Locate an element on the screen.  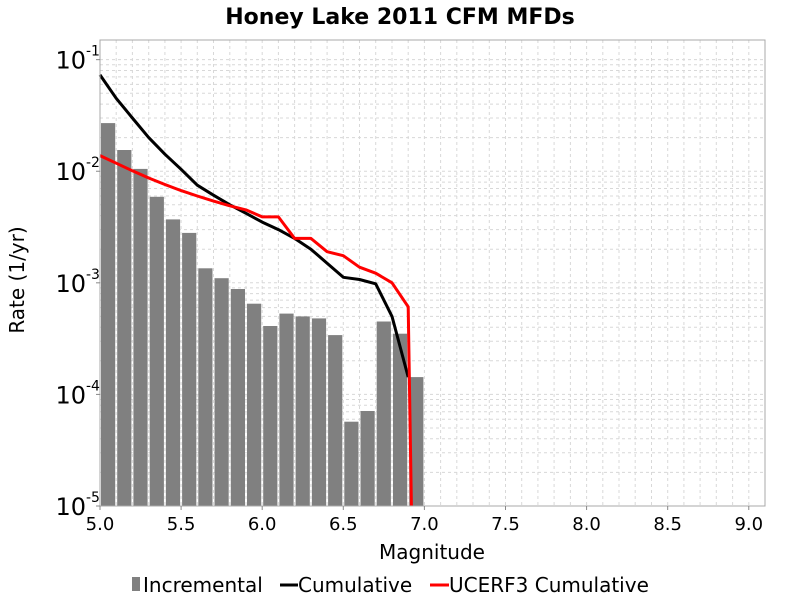
legend-label-incremental: Incremental is located at coordinates (203, 585).